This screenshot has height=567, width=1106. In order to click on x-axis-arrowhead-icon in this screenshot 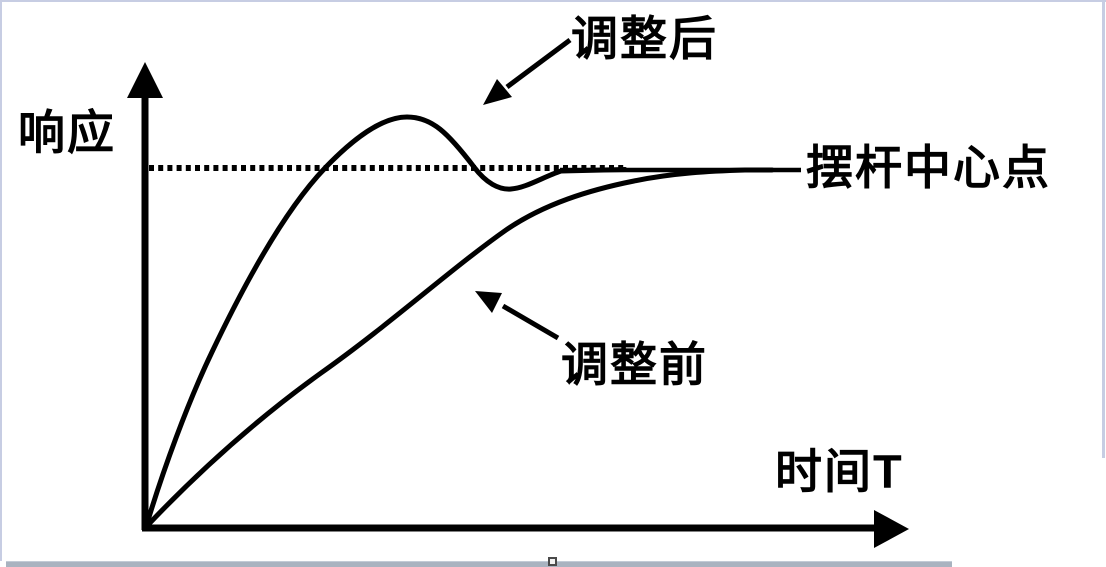, I will do `click(891, 529)`.